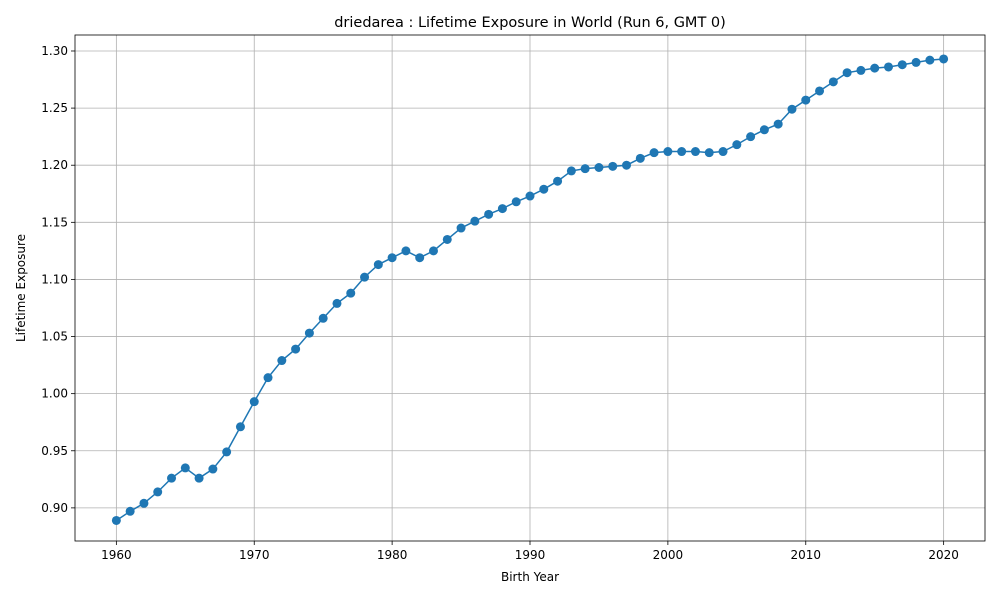 This screenshot has height=600, width=1000. Describe the element at coordinates (54, 337) in the screenshot. I see `y-tick-label: 1.05` at that location.